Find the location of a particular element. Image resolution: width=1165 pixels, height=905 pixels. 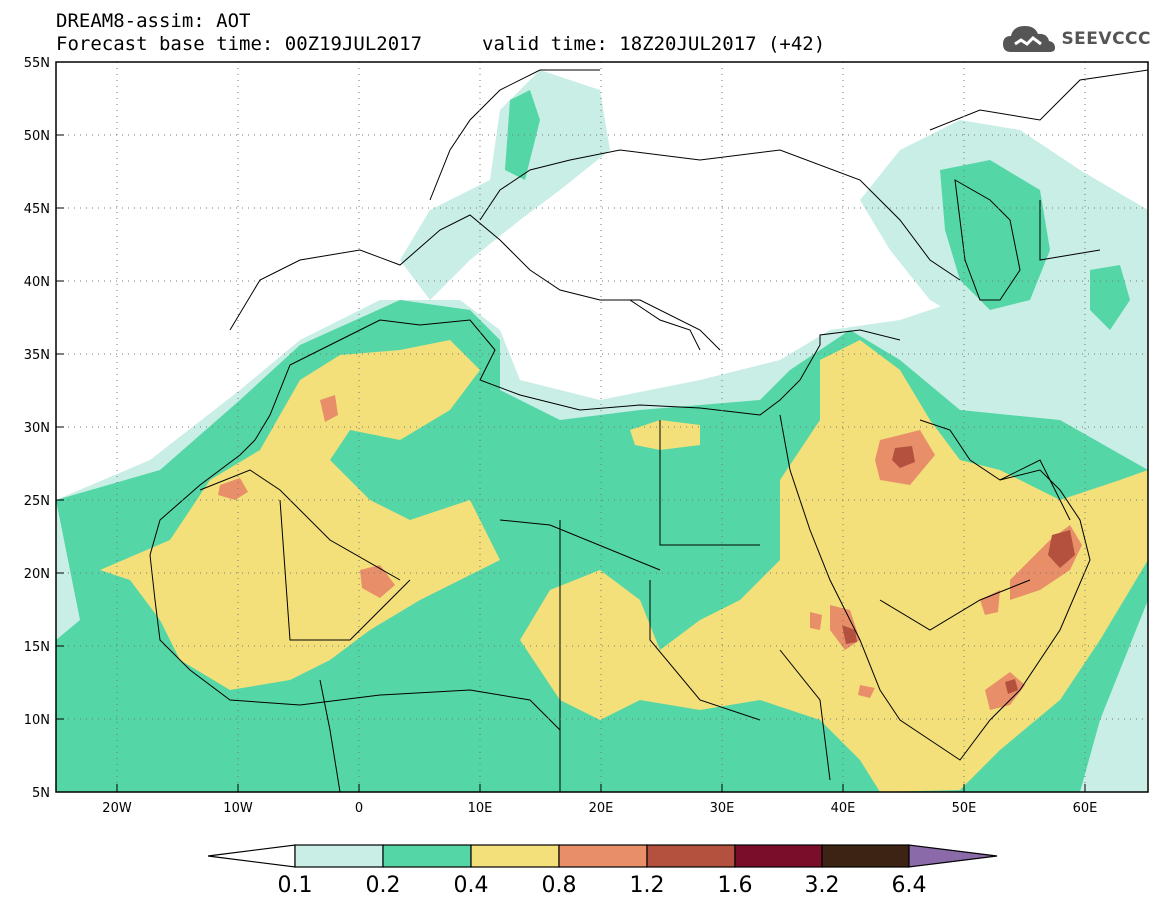

lon-label: 60E is located at coordinates (1085, 808).